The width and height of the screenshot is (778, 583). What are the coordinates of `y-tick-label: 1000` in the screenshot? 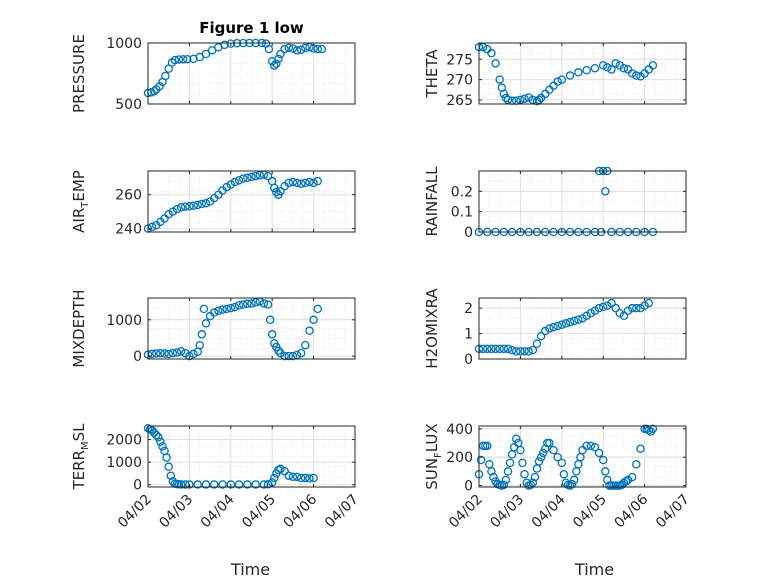 It's located at (124, 321).